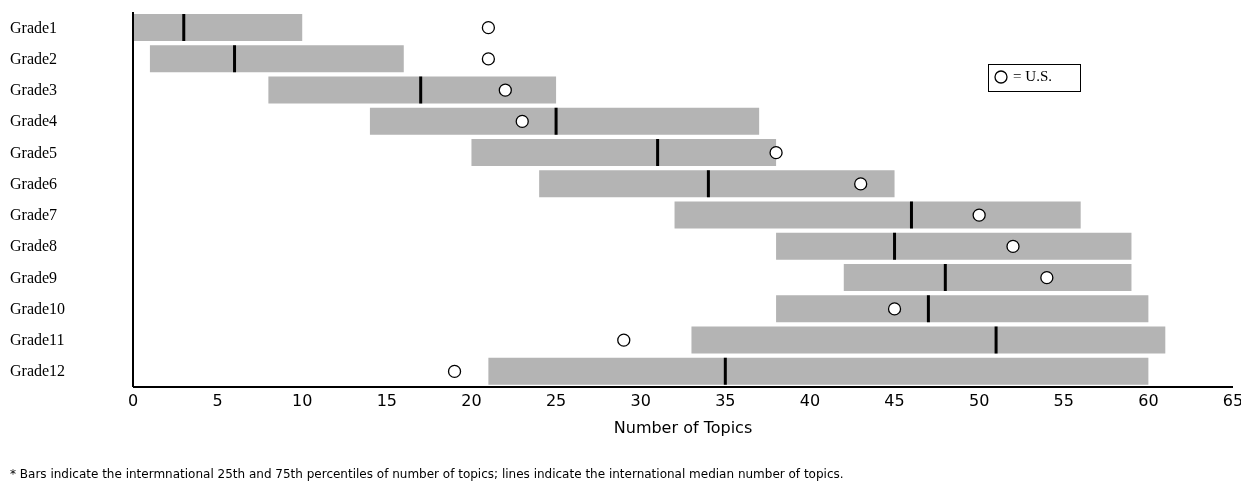 Image resolution: width=1249 pixels, height=494 pixels. I want to click on x-tick-label: 20, so click(471, 401).